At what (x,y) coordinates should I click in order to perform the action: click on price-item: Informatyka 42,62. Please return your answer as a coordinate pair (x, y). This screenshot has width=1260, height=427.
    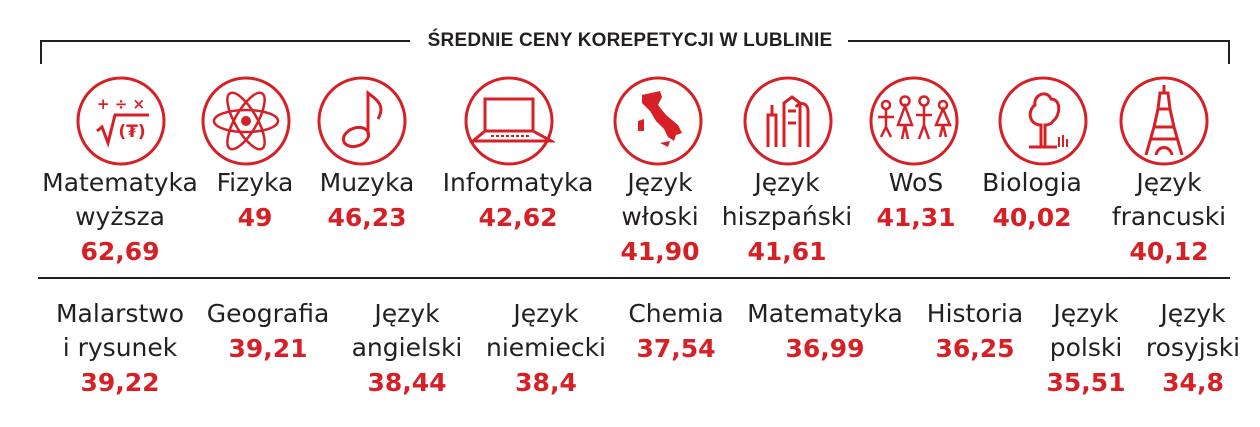
    Looking at the image, I should click on (518, 201).